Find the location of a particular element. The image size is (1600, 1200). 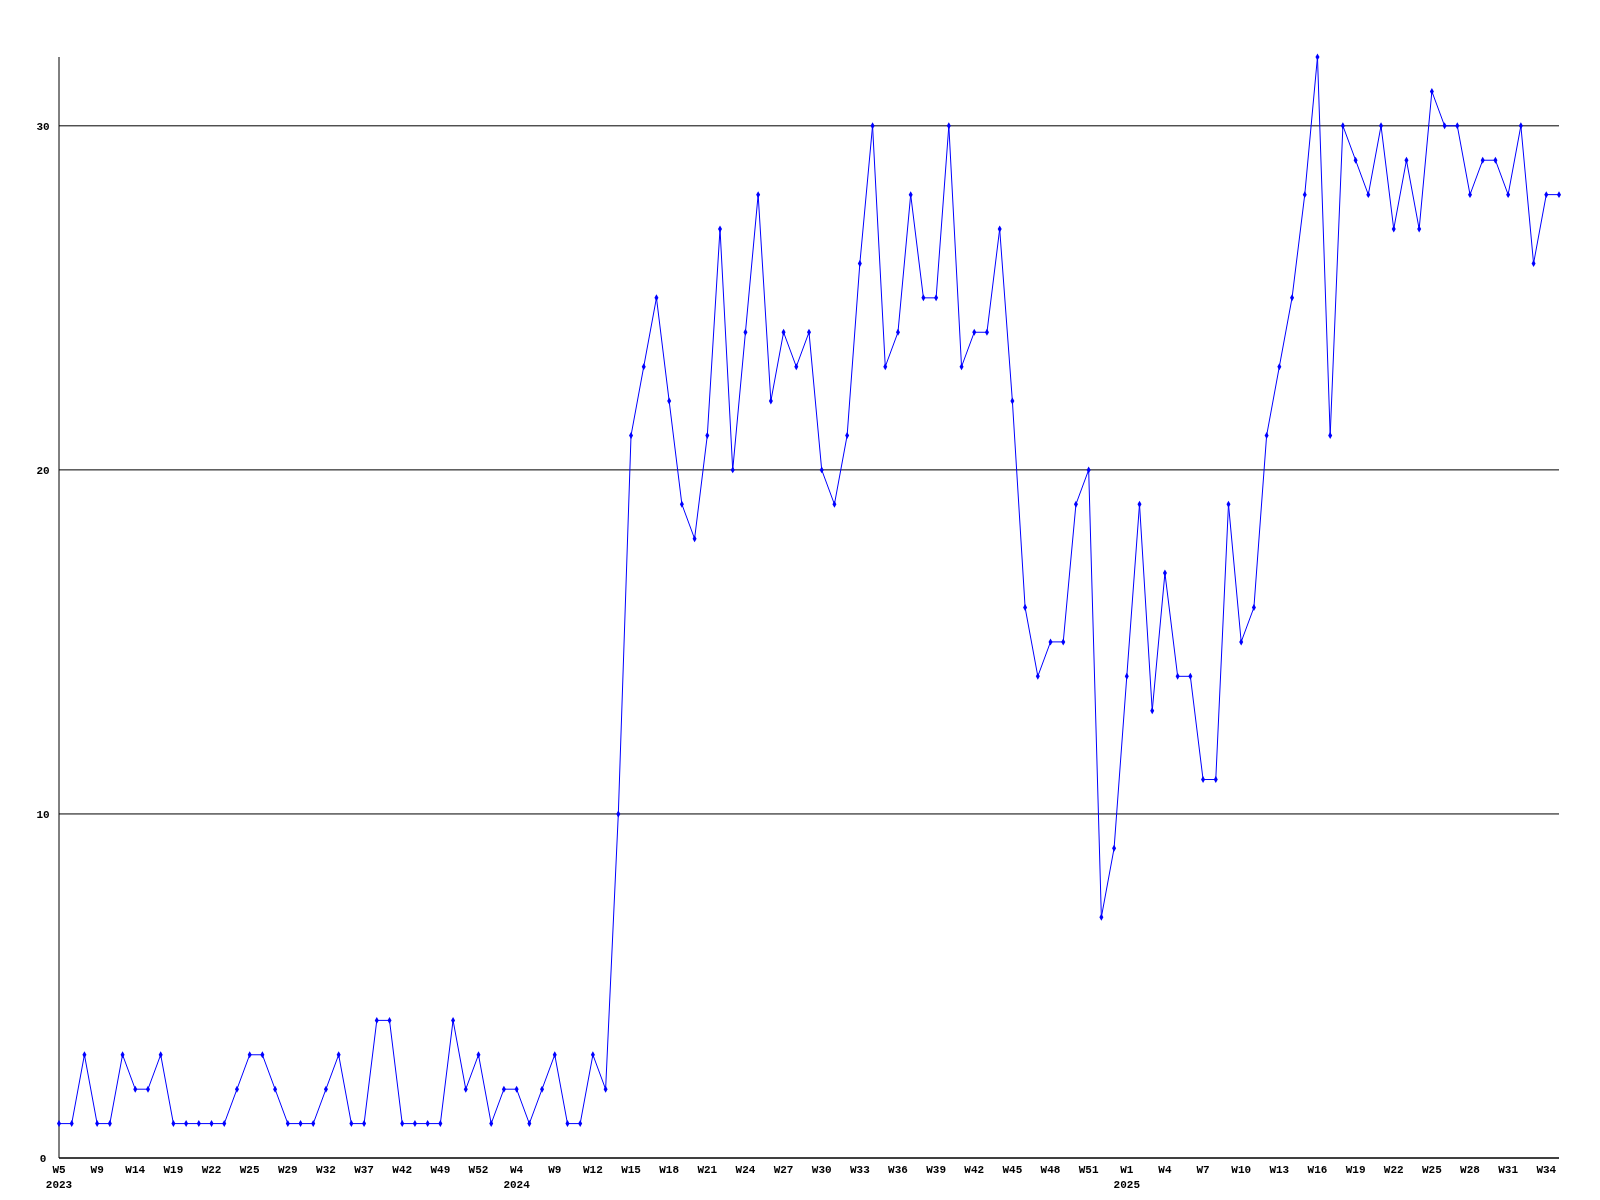

x-tick-label: W39 is located at coordinates (936, 1170).